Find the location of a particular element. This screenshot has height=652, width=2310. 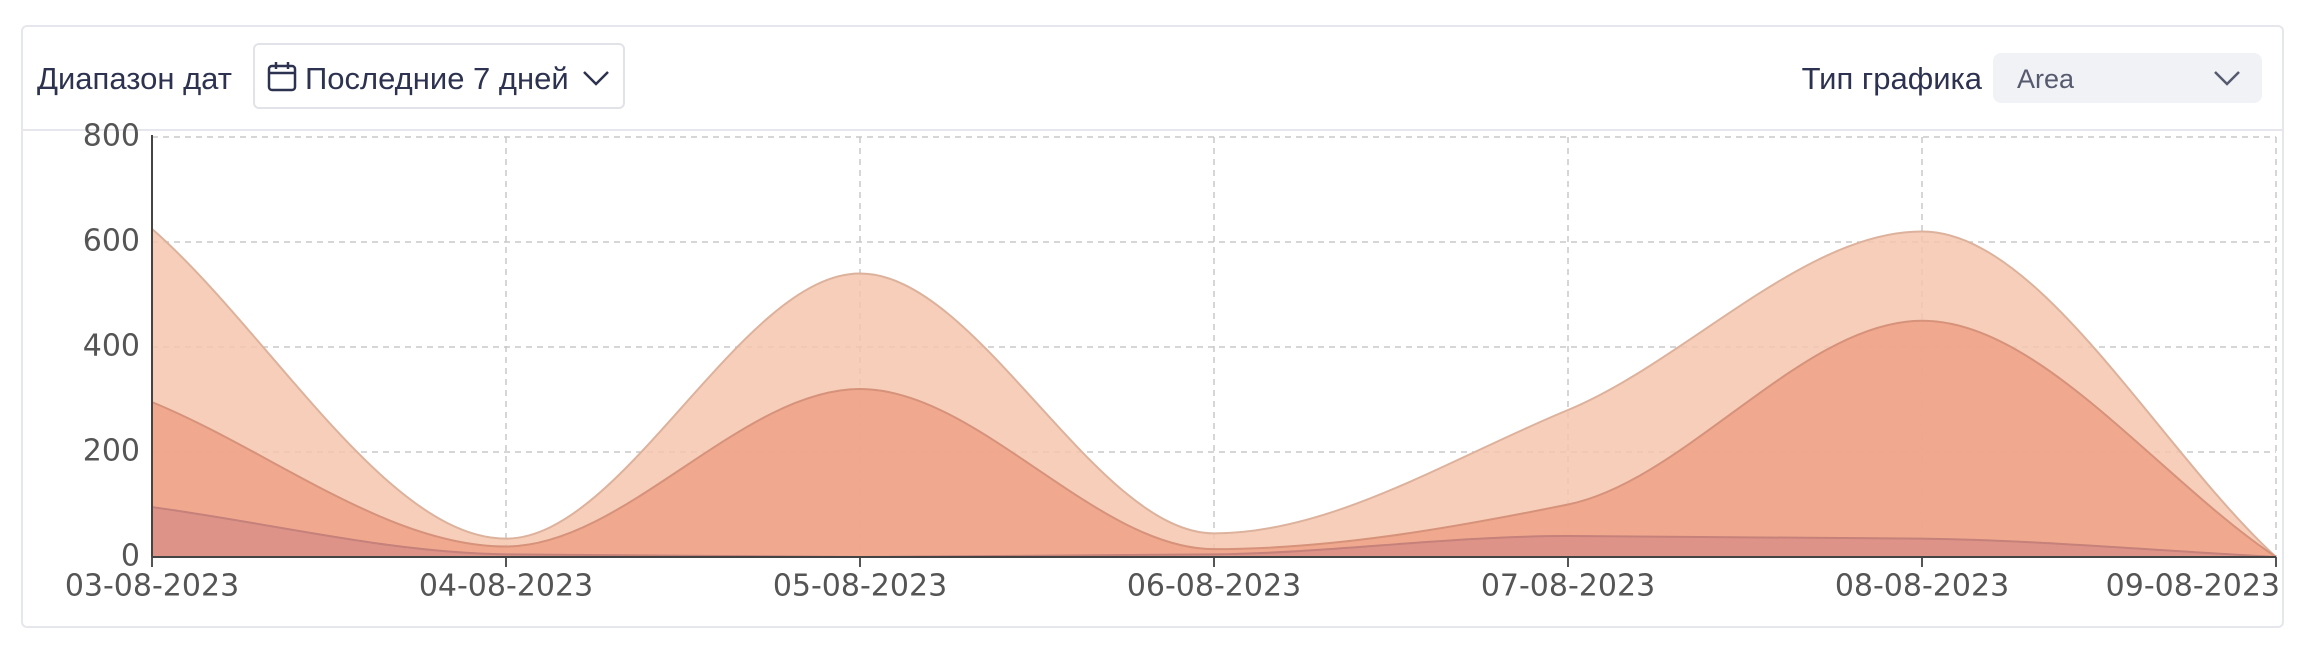

x-tick-label: 06-08-2023 is located at coordinates (1214, 586).